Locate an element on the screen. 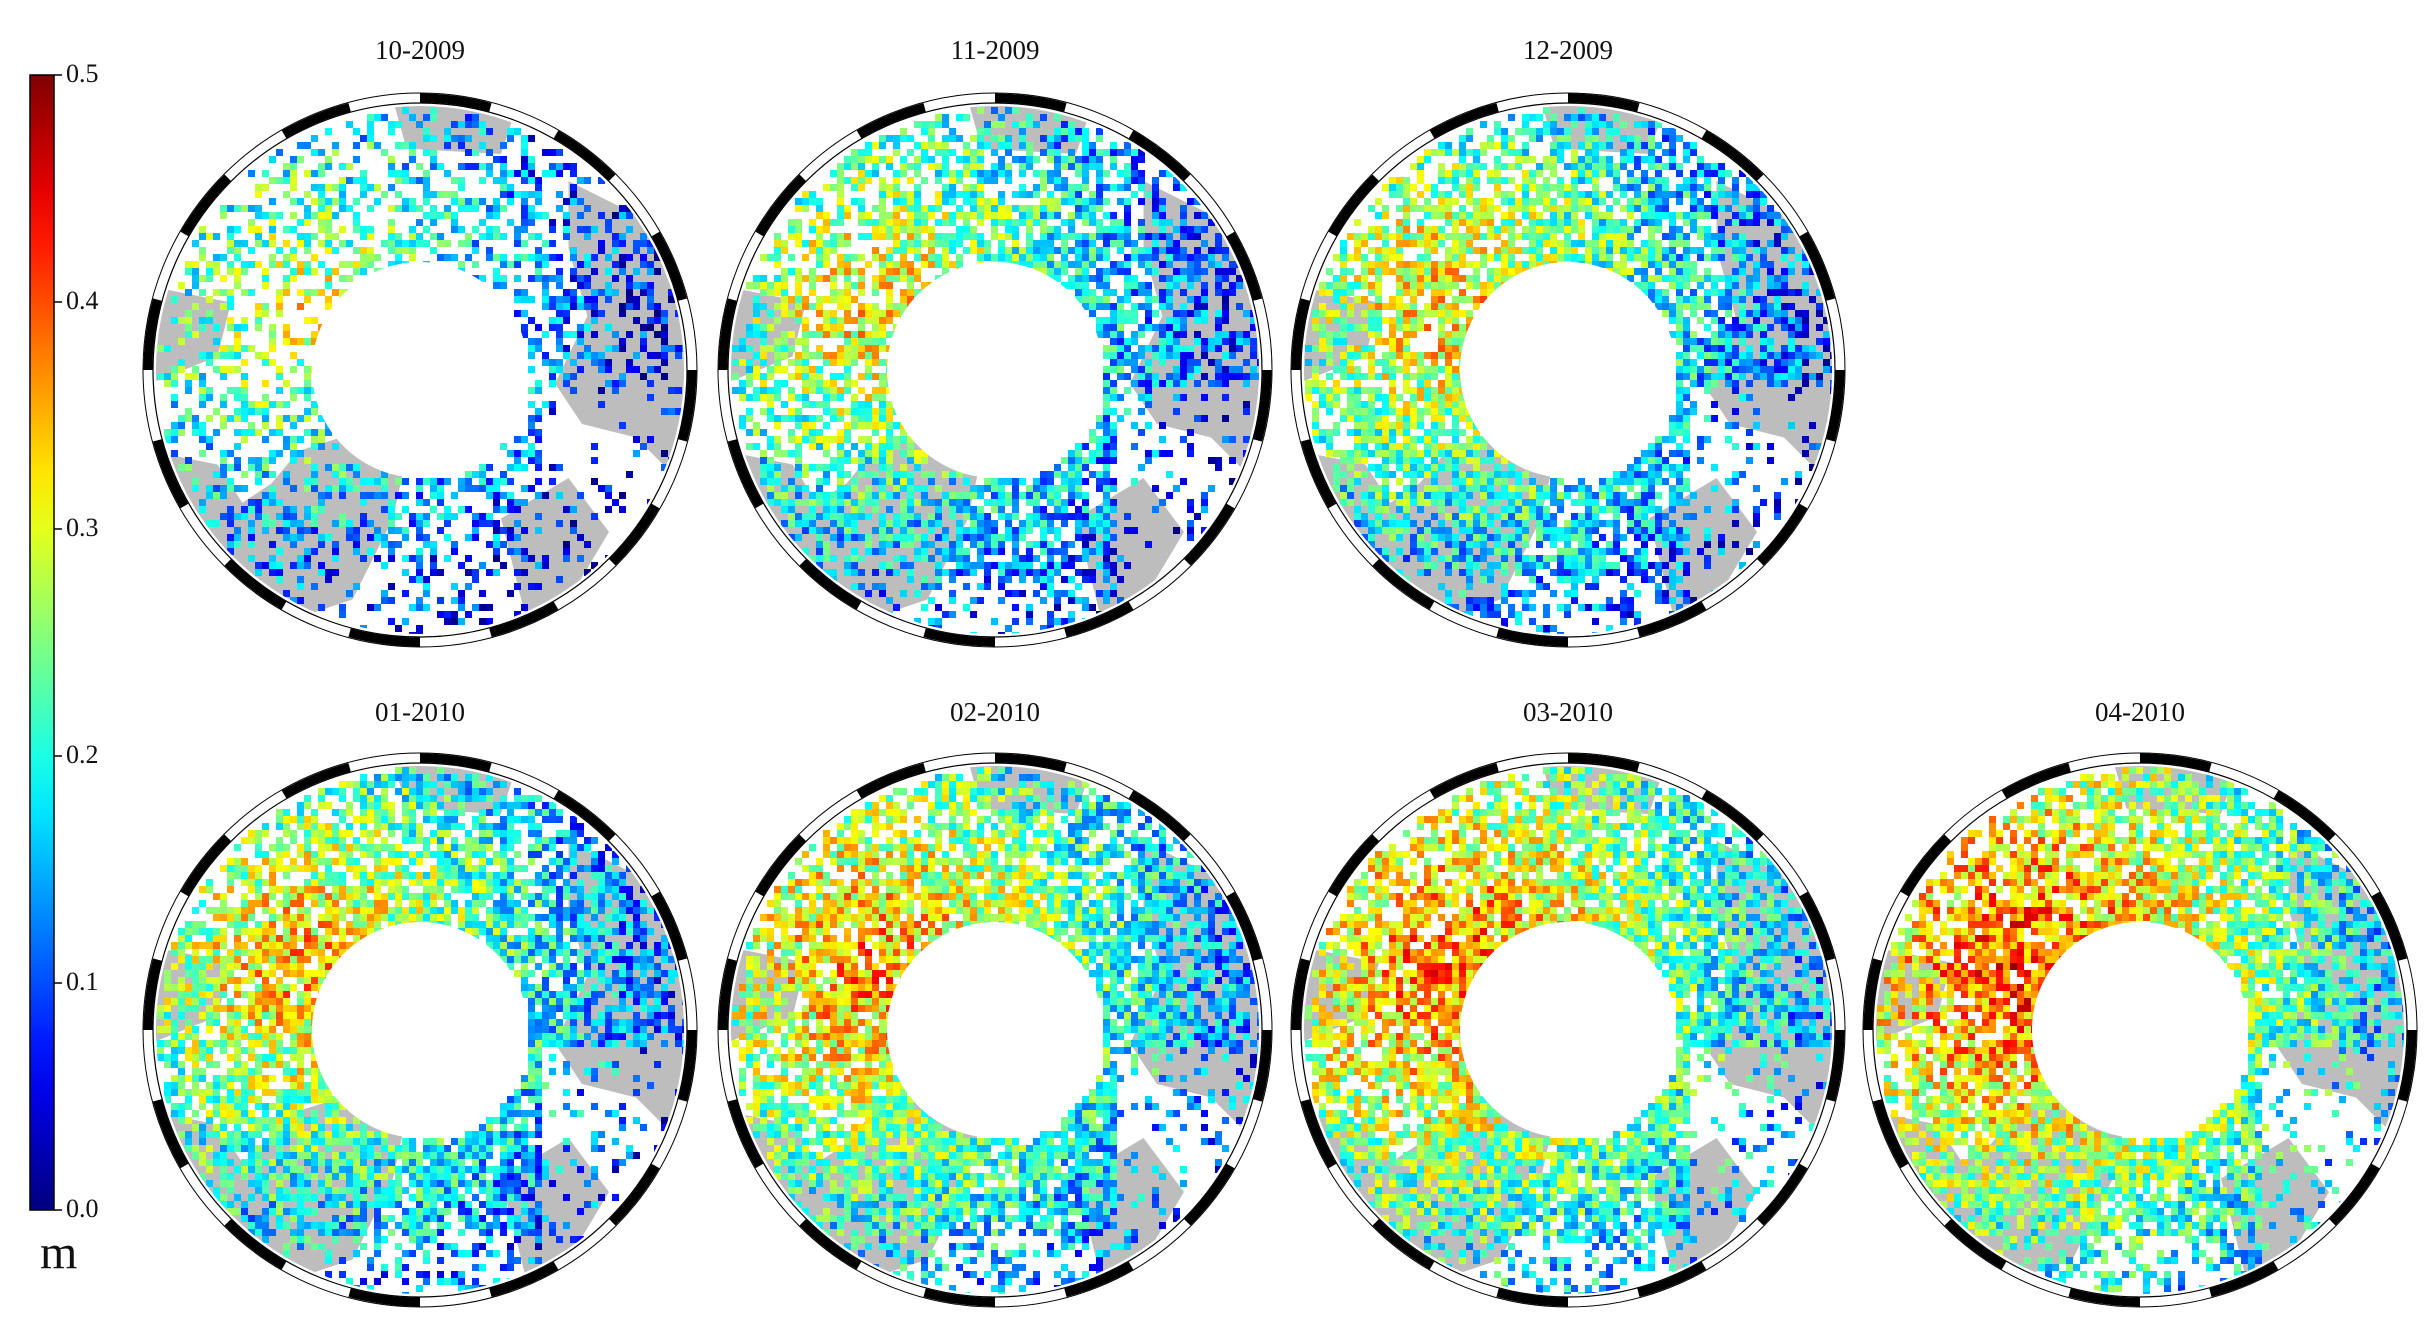 This screenshot has width=2424, height=1327. frame-band is located at coordinates (634, 534).